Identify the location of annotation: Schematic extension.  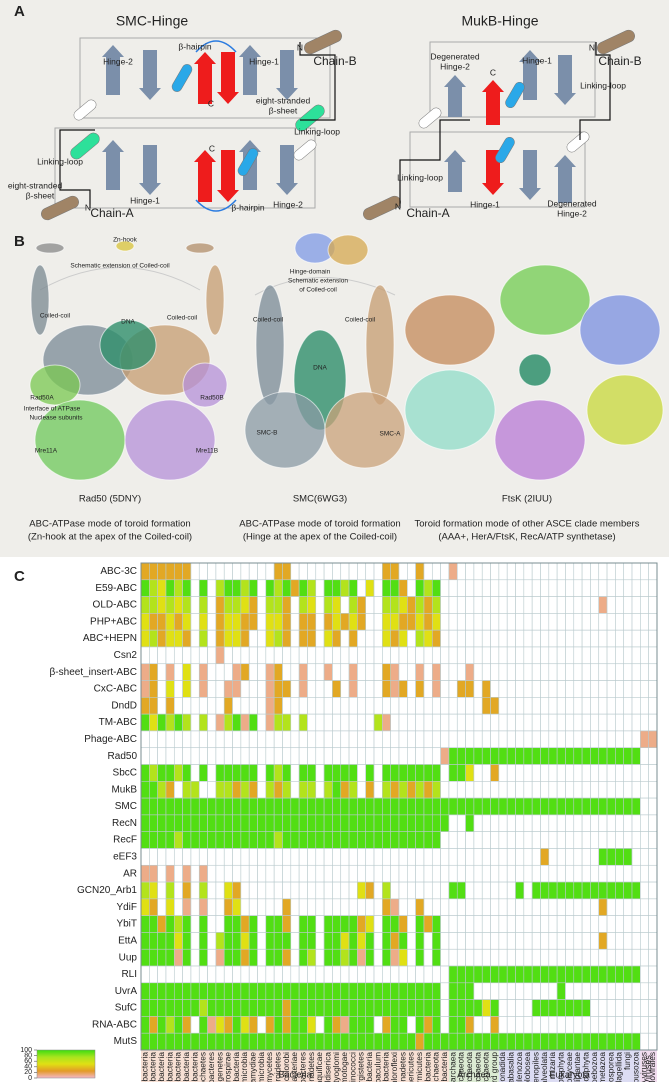
(318, 281).